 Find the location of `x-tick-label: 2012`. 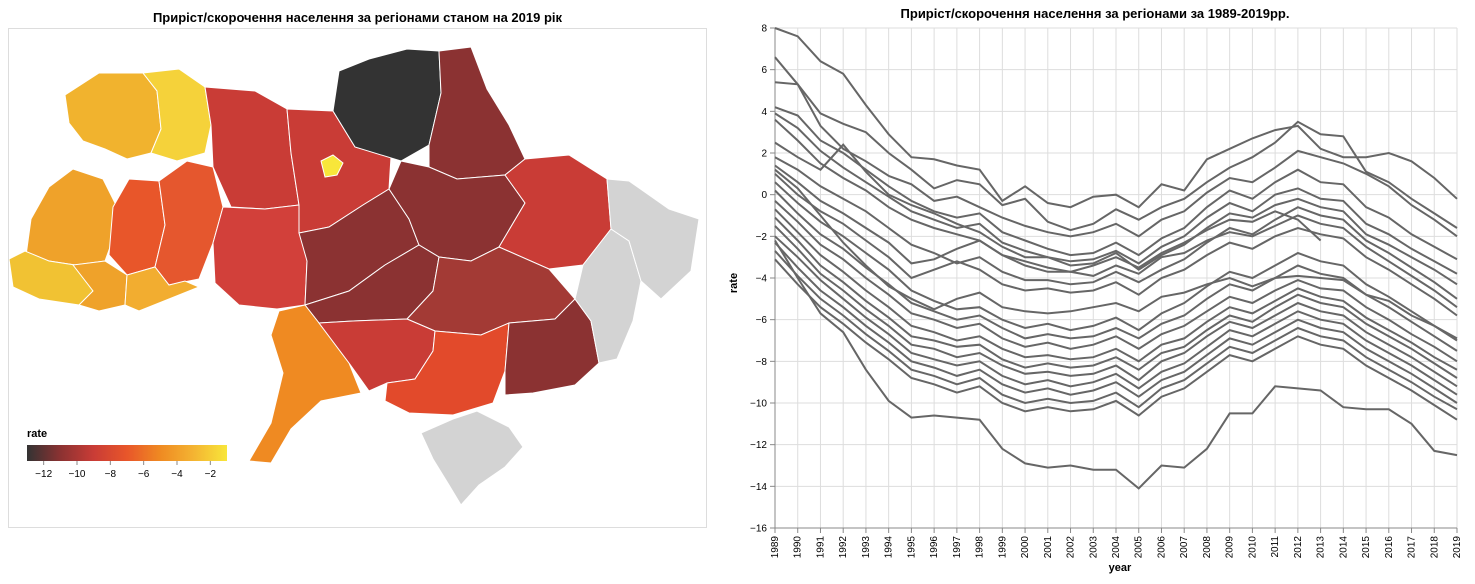

x-tick-label: 2012 is located at coordinates (1298, 547).